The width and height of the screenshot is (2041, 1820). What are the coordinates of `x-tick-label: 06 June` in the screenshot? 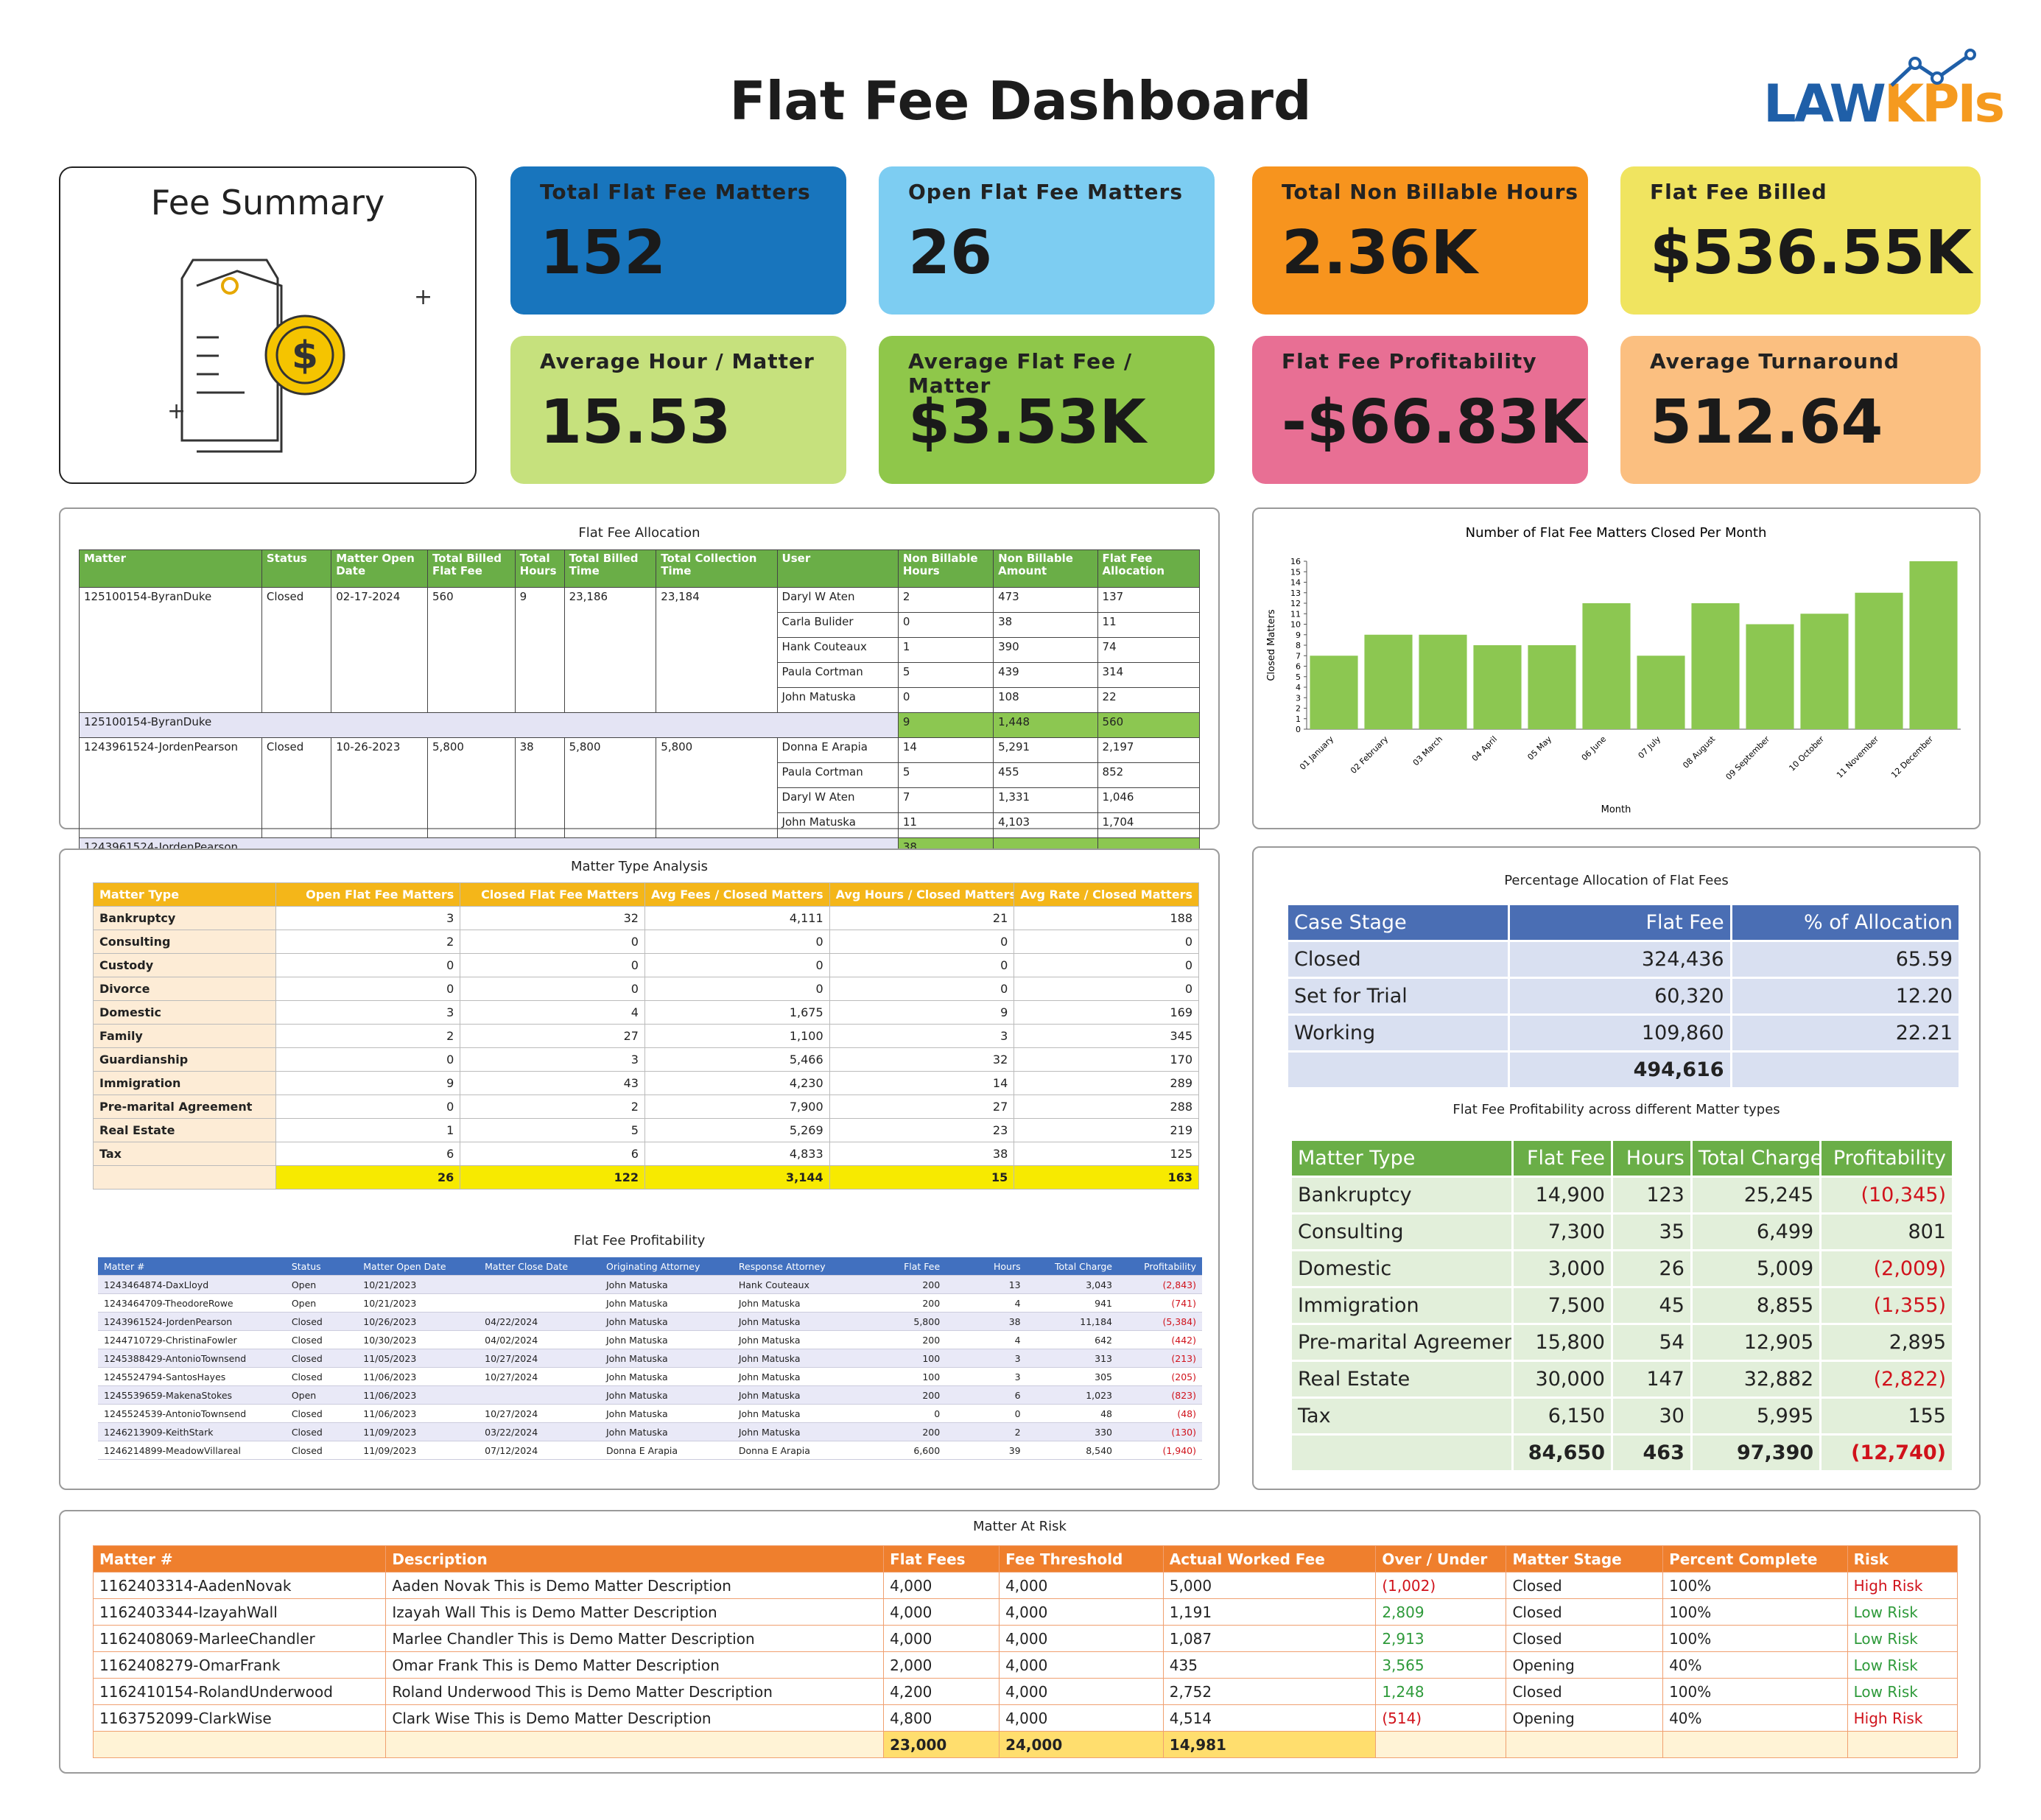 It's located at (1594, 748).